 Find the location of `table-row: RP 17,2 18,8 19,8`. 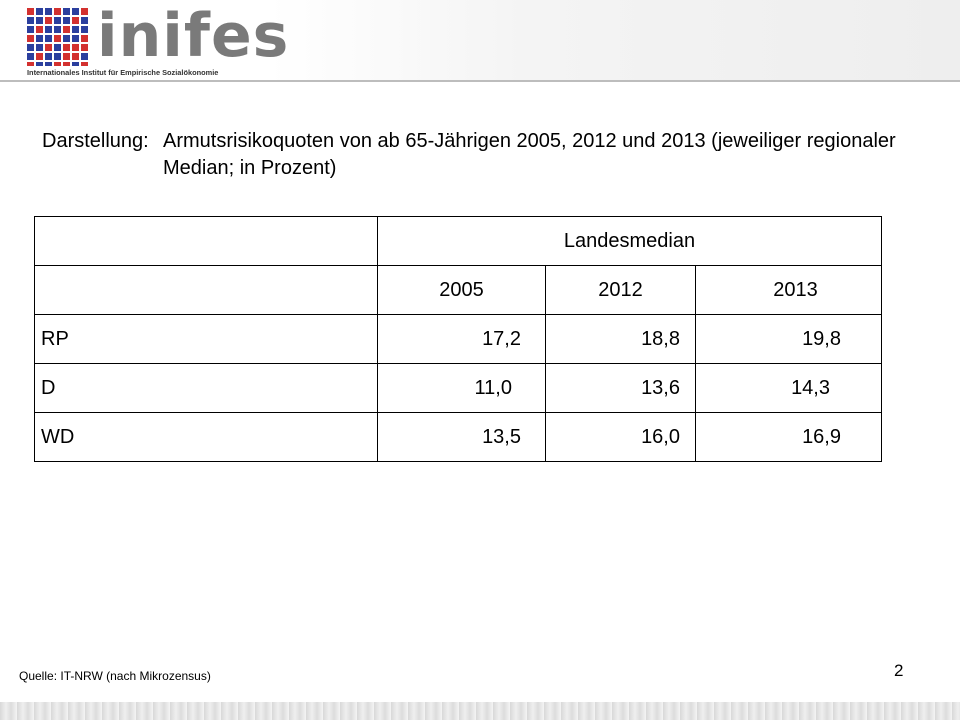

table-row: RP 17,2 18,8 19,8 is located at coordinates (458, 339).